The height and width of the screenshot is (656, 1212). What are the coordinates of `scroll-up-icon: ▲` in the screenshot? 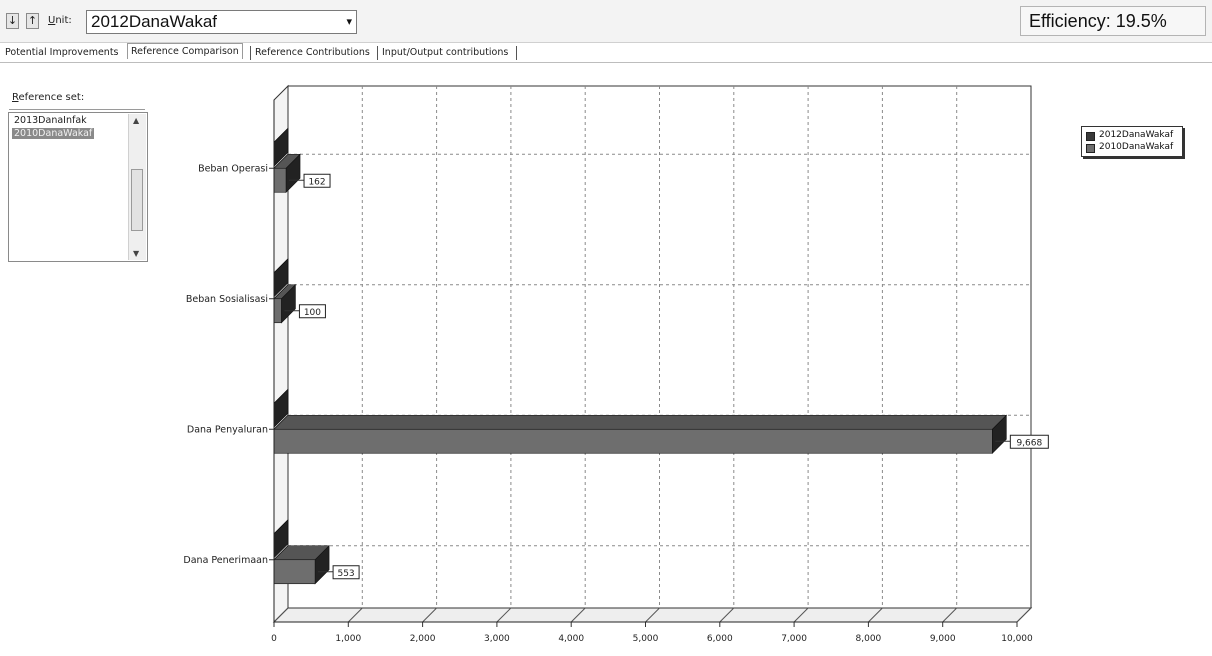 It's located at (136, 120).